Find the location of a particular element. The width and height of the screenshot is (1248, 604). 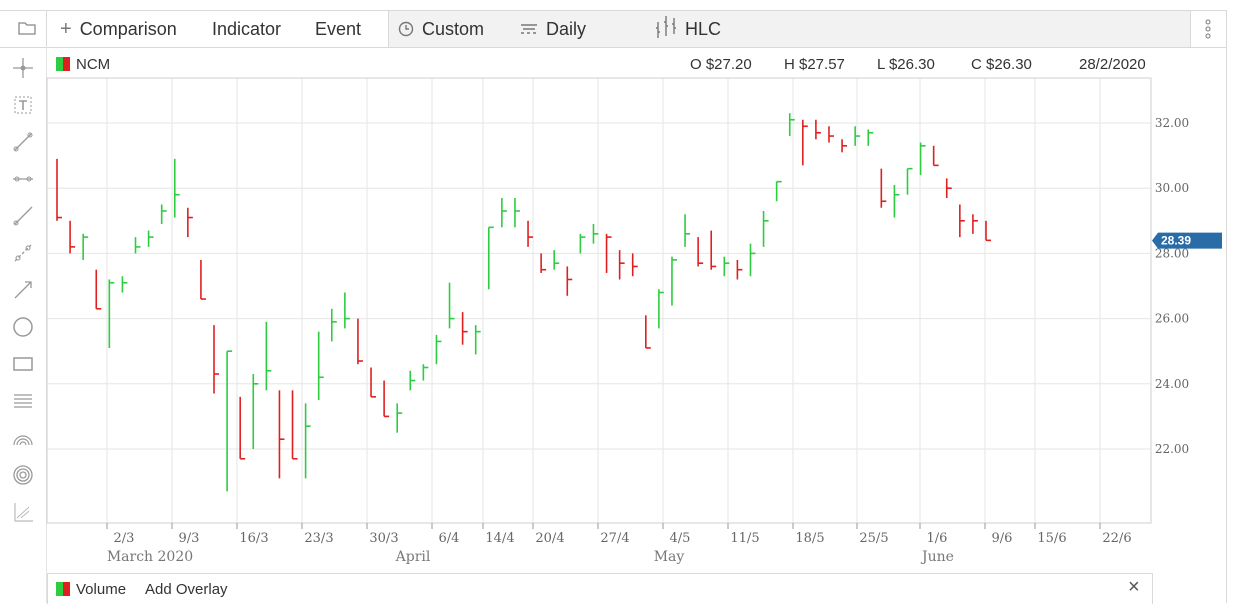

line-icon is located at coordinates (23, 142).